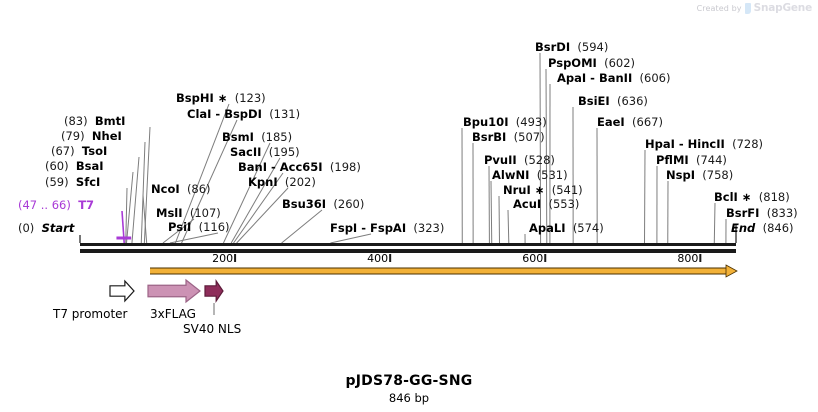 This screenshot has height=412, width=818. Describe the element at coordinates (595, 78) in the screenshot. I see `site-enzyme-apai: ApaI - BanII` at that location.